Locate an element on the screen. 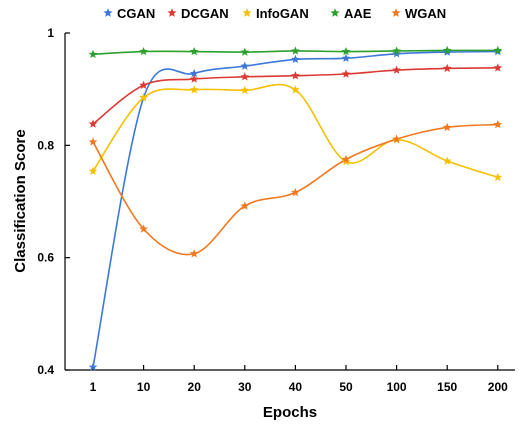  y-tick-label: 0.8 is located at coordinates (45, 145).